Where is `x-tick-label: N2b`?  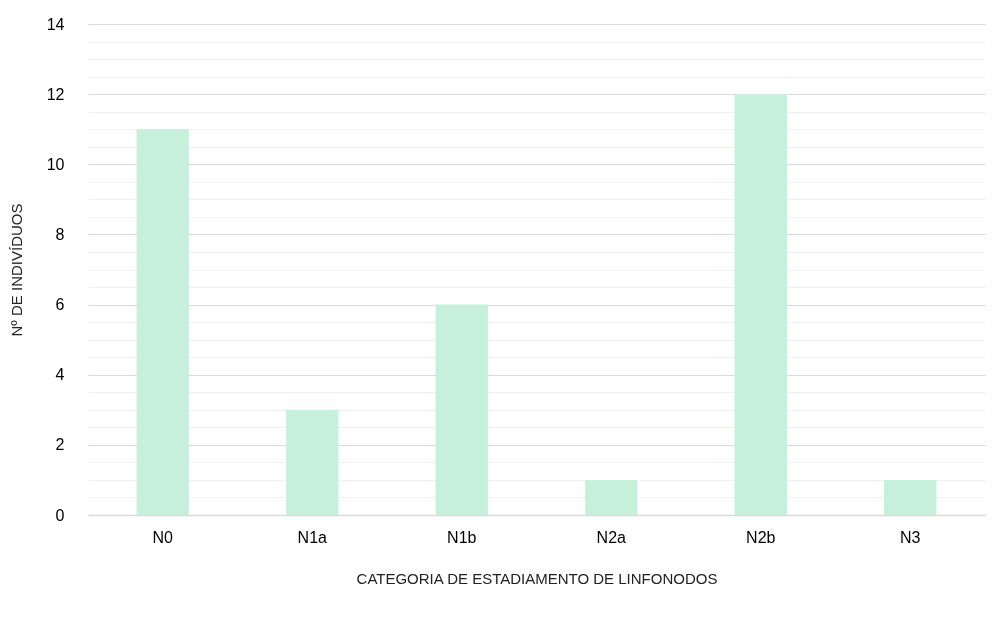
x-tick-label: N2b is located at coordinates (761, 537).